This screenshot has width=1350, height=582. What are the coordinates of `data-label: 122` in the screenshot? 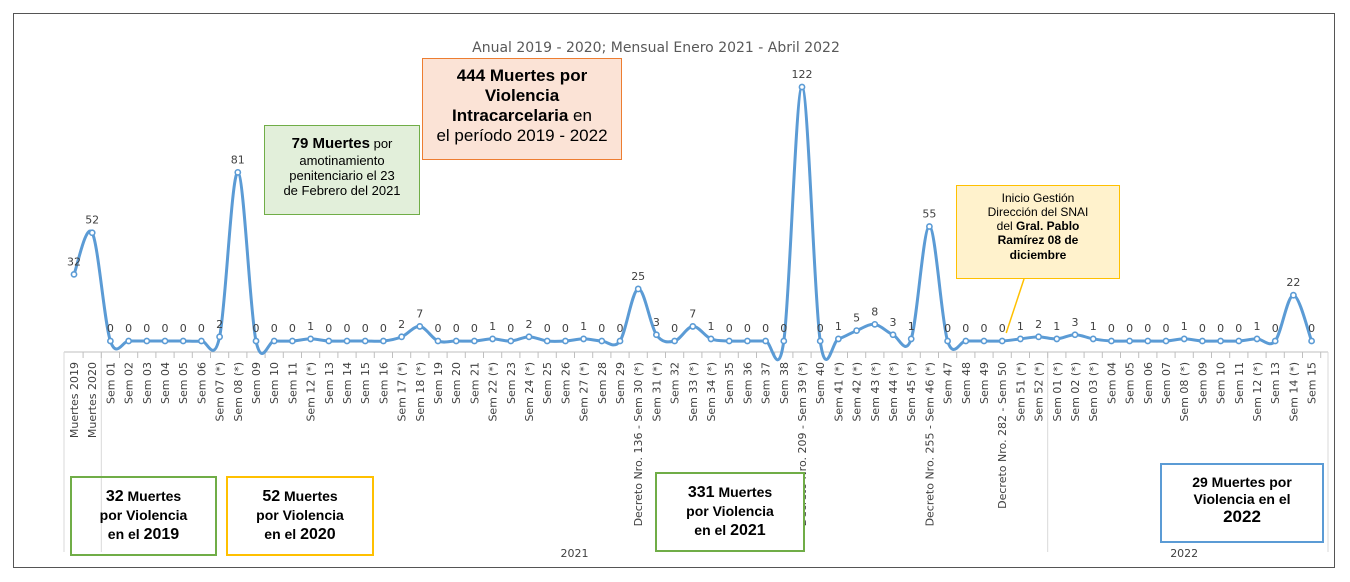 It's located at (802, 74).